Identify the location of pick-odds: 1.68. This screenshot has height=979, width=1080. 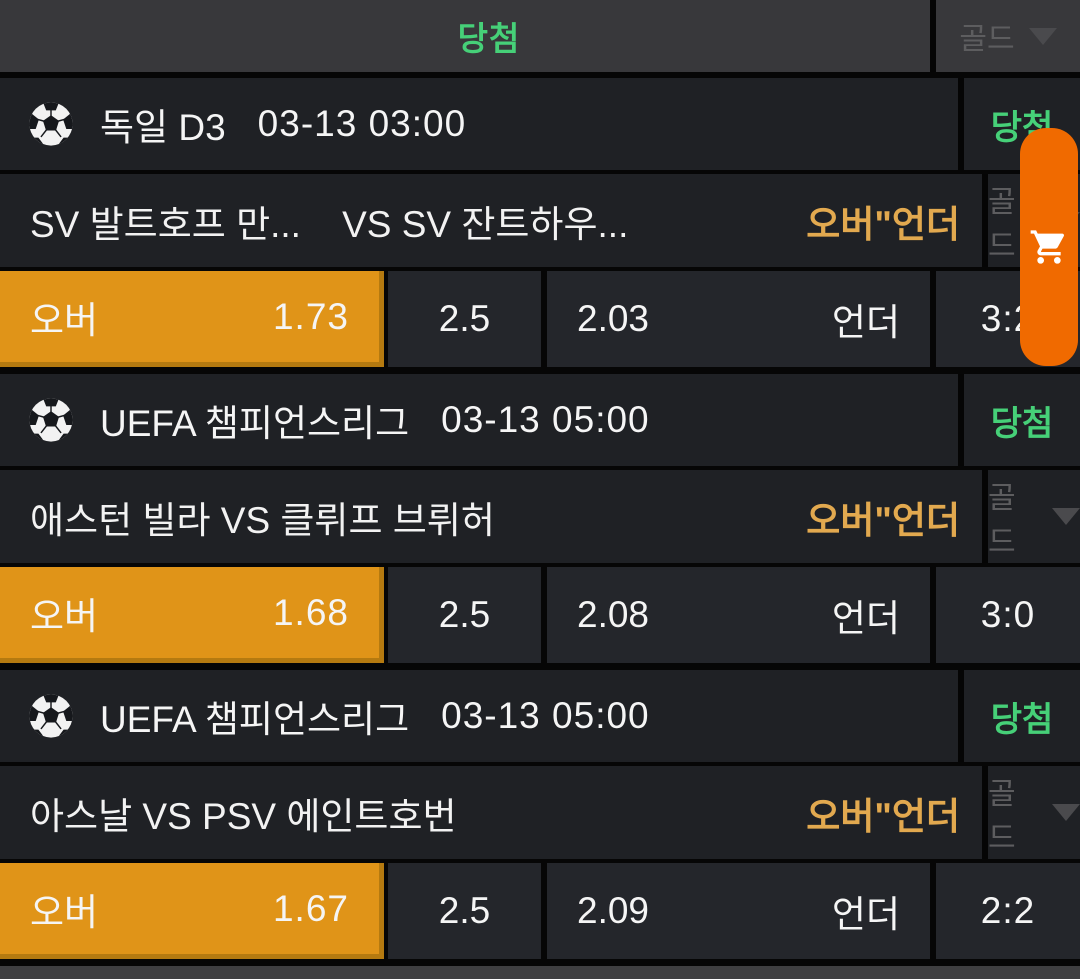
(310, 612).